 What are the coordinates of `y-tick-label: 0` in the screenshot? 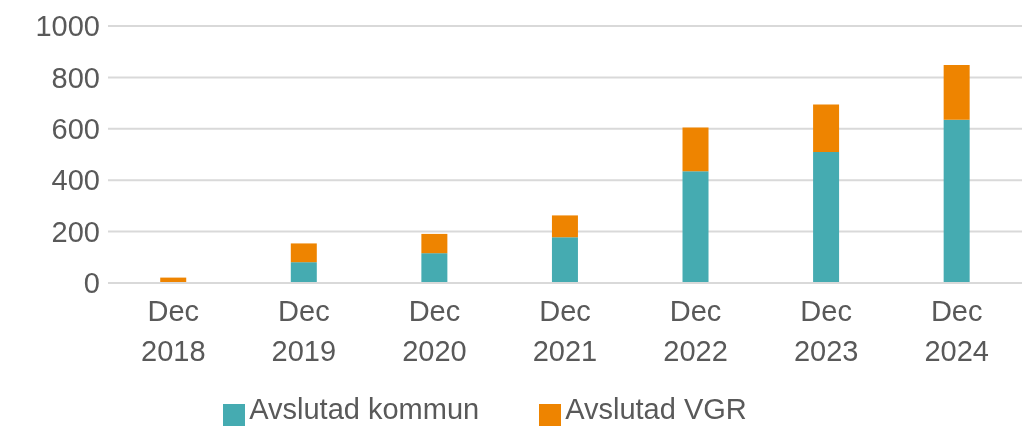 It's located at (91, 283).